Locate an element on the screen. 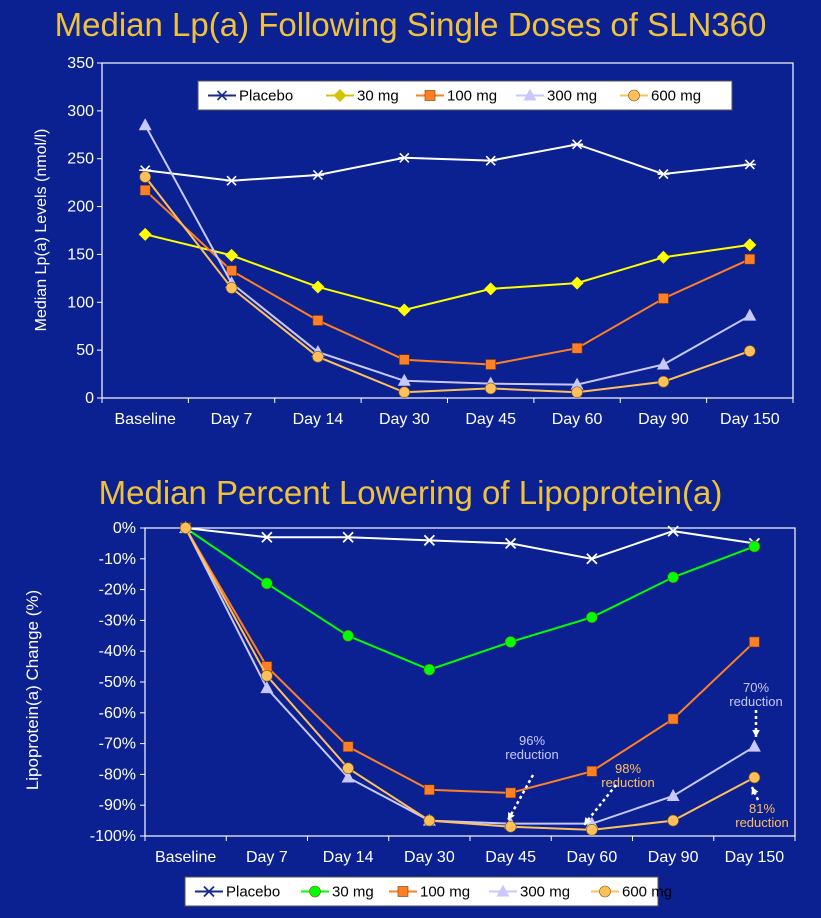 This screenshot has height=918, width=821. y-tick-label: 200 is located at coordinates (80, 207).